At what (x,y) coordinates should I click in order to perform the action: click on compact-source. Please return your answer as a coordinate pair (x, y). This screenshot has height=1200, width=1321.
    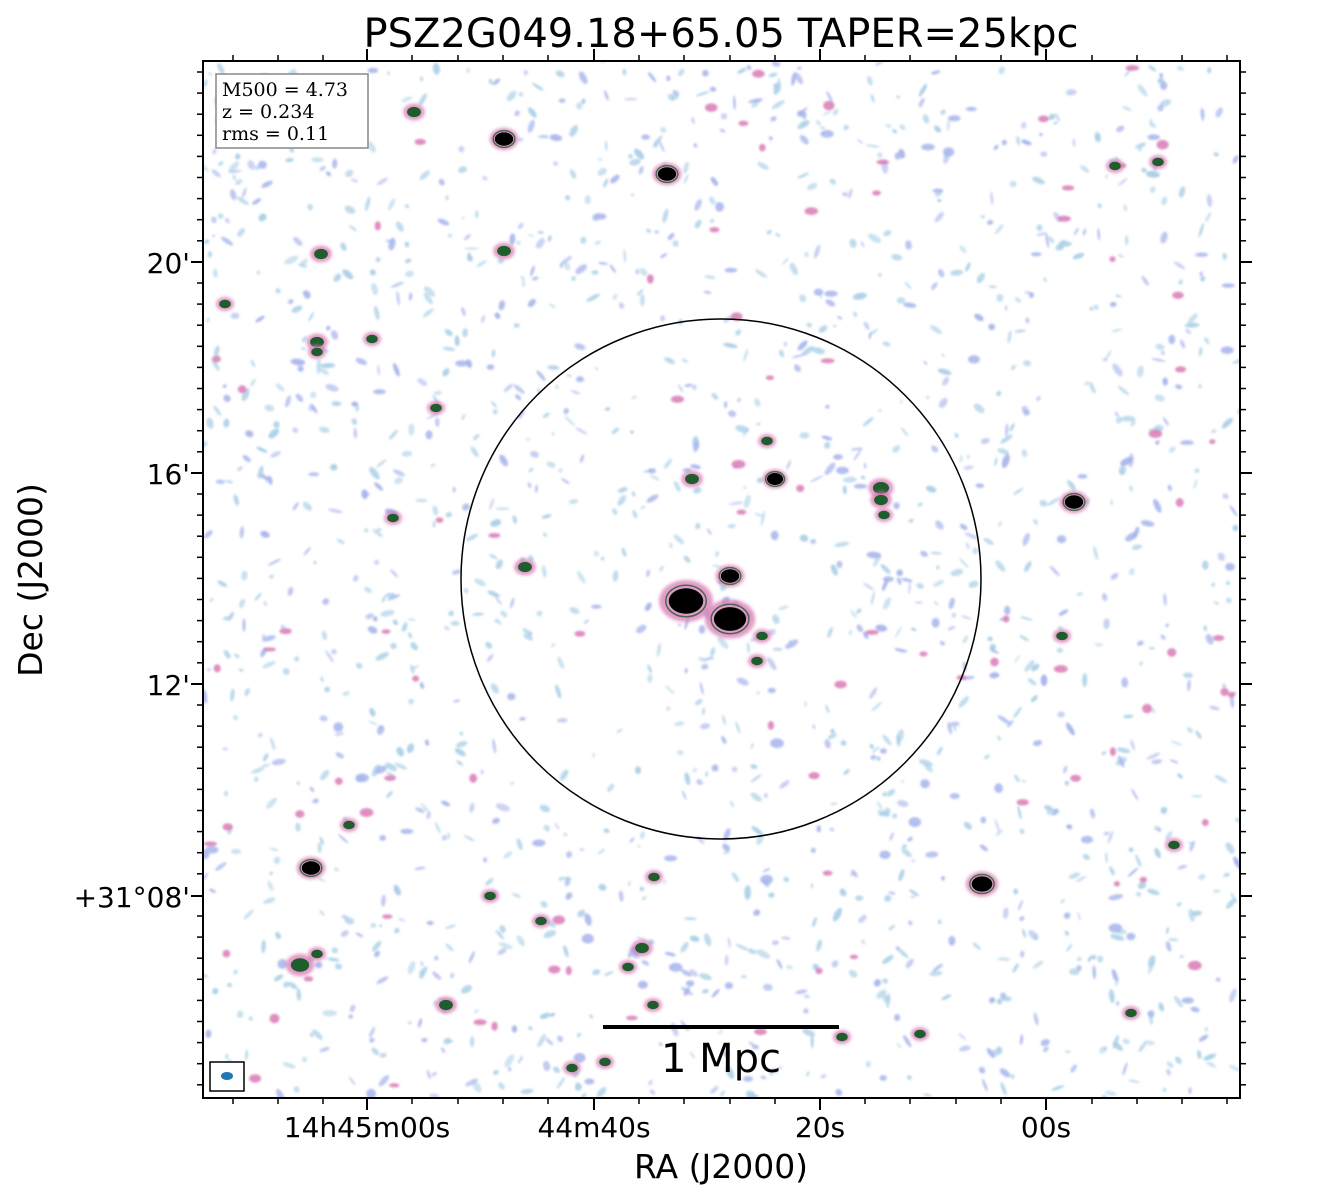
    Looking at the image, I should click on (446, 1005).